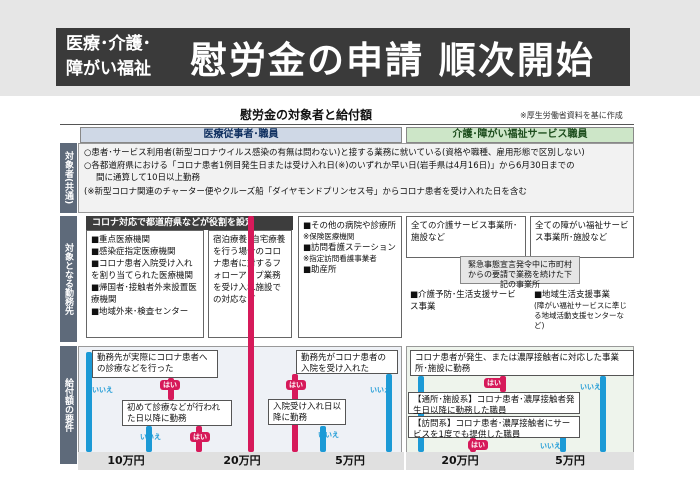 This screenshot has height=500, width=700. Describe the element at coordinates (460, 460) in the screenshot. I see `amount-200k-care: 20万円` at that location.